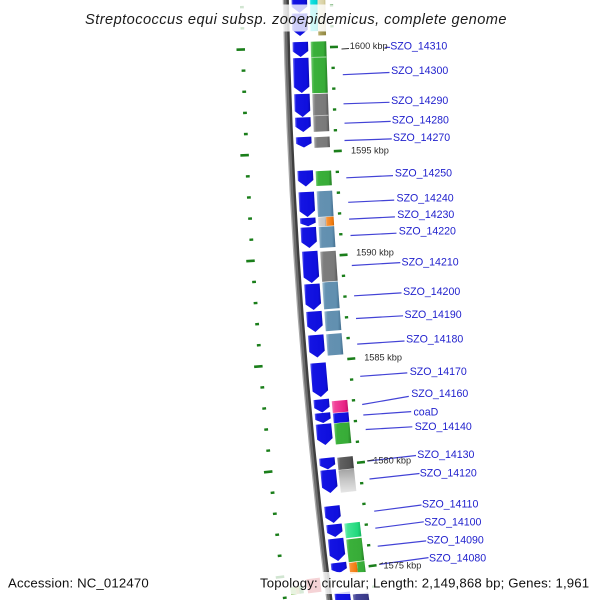 The image size is (600, 600). What do you see at coordinates (433, 315) in the screenshot?
I see `svg-text: SZO_14190` at bounding box center [433, 315].